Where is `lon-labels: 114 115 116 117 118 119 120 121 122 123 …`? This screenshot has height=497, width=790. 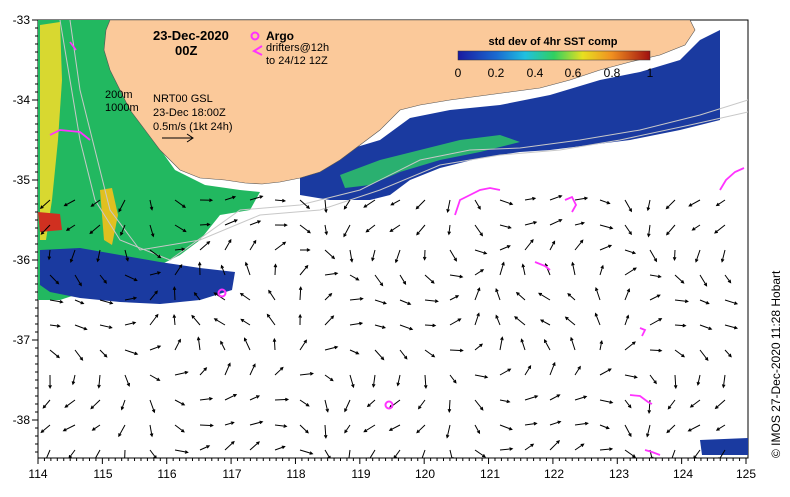 lon-labels: 114 115 116 117 118 119 120 121 122 123 … is located at coordinates (392, 474).